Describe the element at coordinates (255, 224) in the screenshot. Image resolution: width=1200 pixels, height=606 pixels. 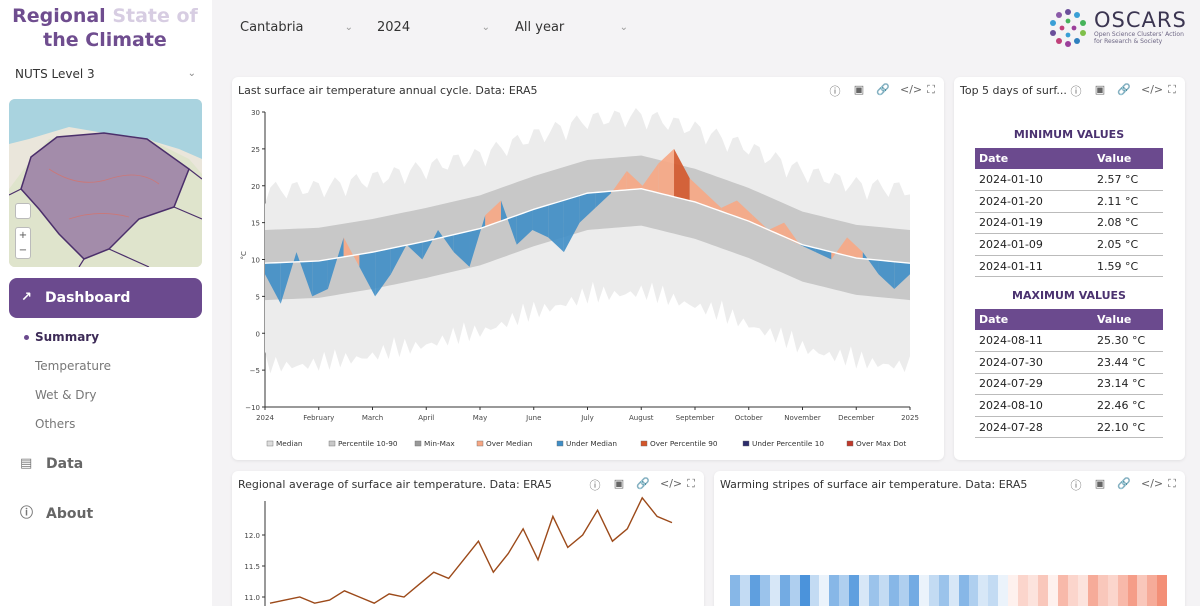
I see `y-tick-label: 15` at that location.